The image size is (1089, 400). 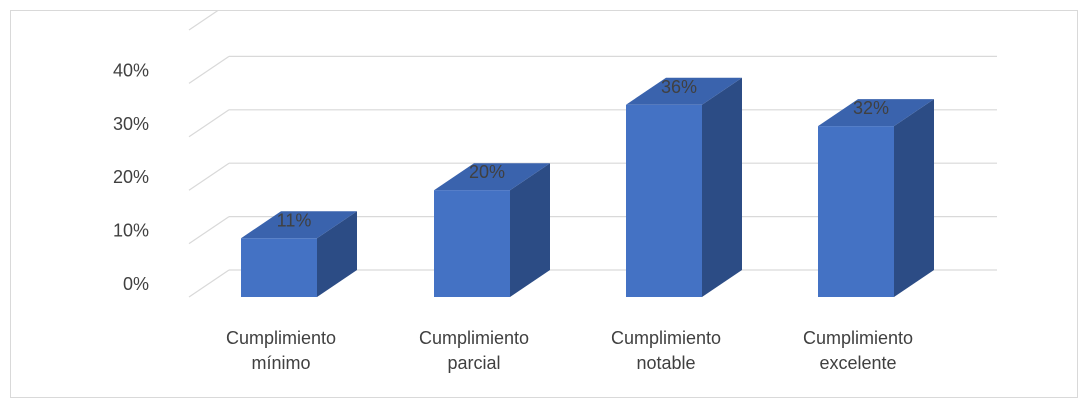 I want to click on y-tick-label: 40%, so click(x=131, y=70).